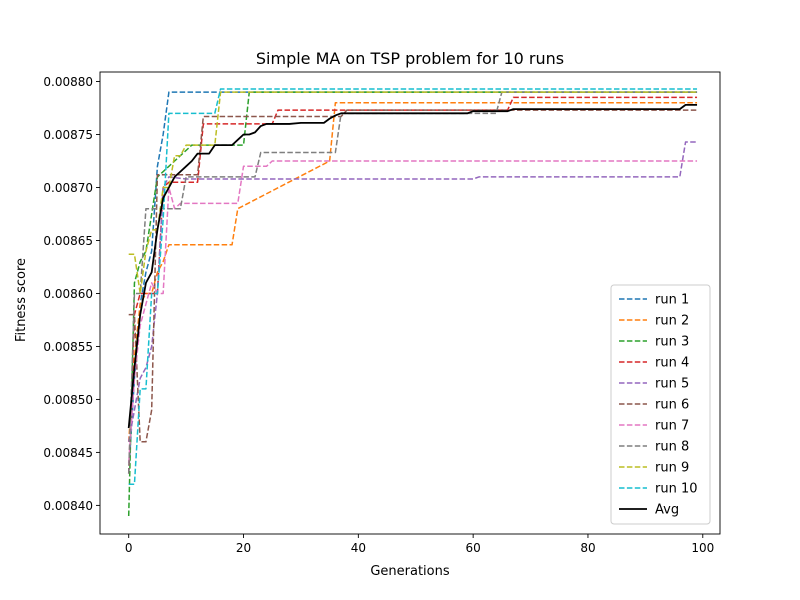 The image size is (800, 600). What do you see at coordinates (676, 489) in the screenshot?
I see `legend-label-run-10: run 10` at bounding box center [676, 489].